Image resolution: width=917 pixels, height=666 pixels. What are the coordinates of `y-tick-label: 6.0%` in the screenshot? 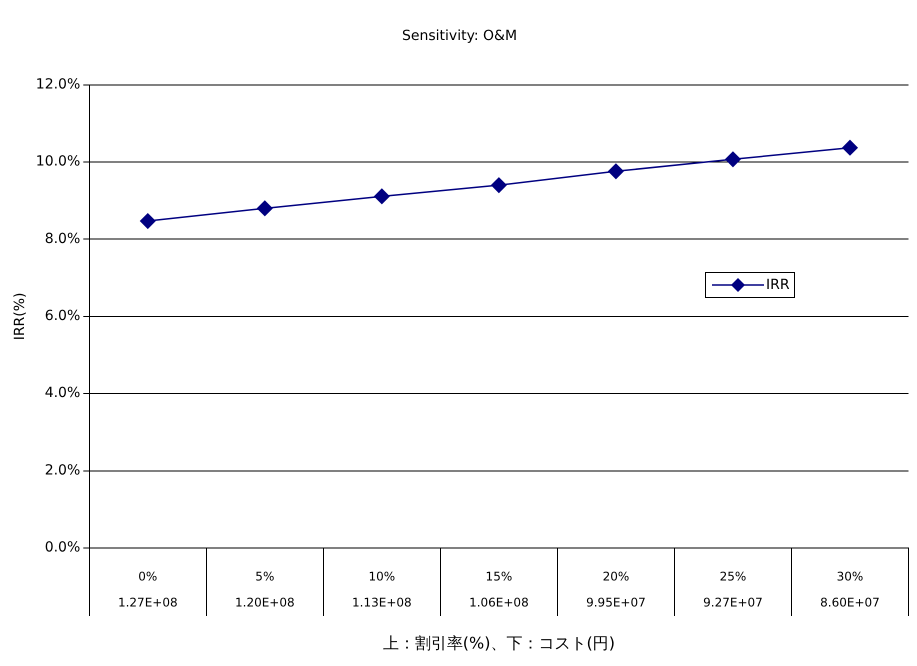 It's located at (62, 316).